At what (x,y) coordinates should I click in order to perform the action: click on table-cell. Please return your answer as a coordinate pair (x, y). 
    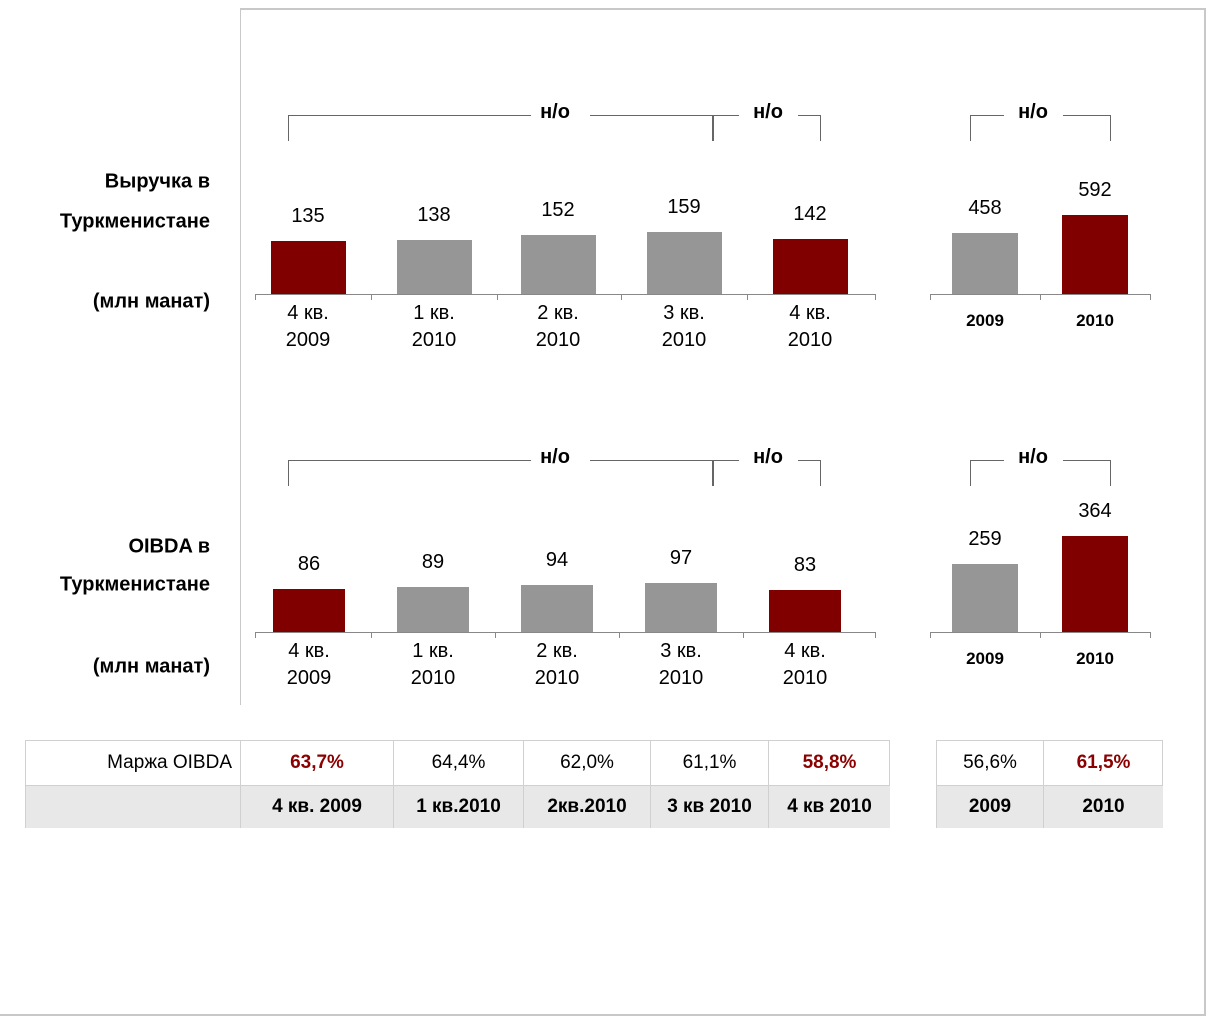
    Looking at the image, I should click on (132, 806).